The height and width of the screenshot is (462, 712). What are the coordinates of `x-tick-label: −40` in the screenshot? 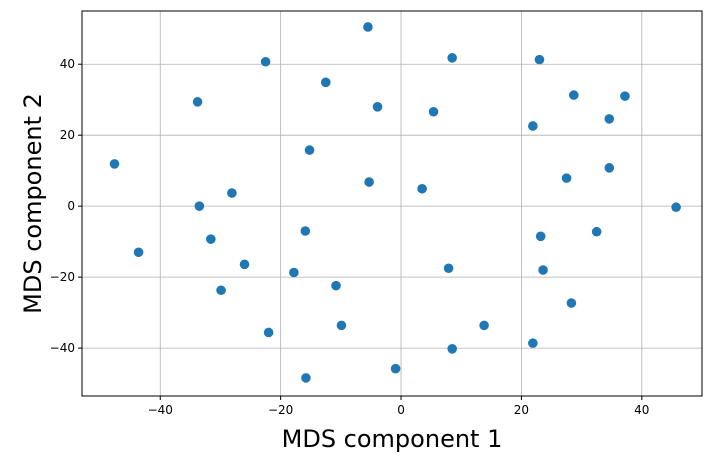 It's located at (160, 410).